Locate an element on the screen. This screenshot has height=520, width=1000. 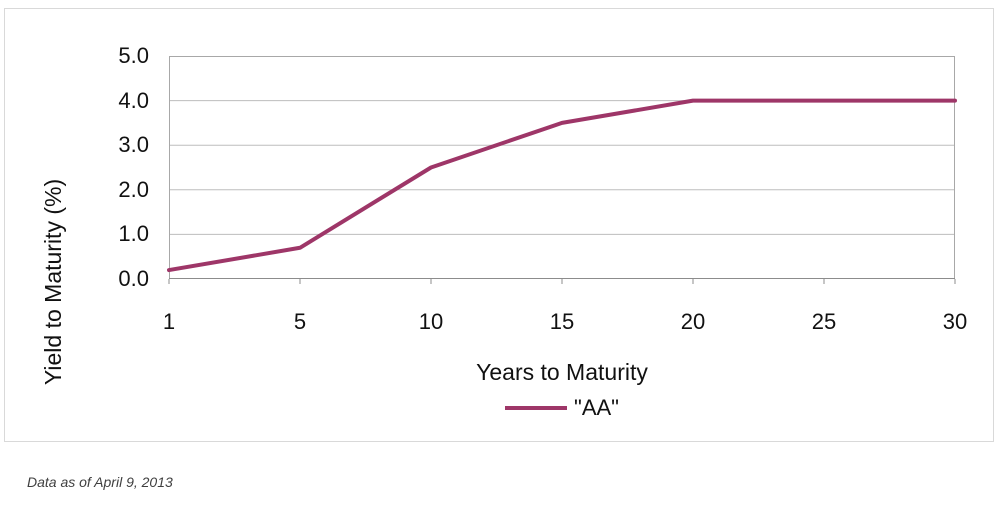
y-tick-label: 3.0 is located at coordinates (133, 145).